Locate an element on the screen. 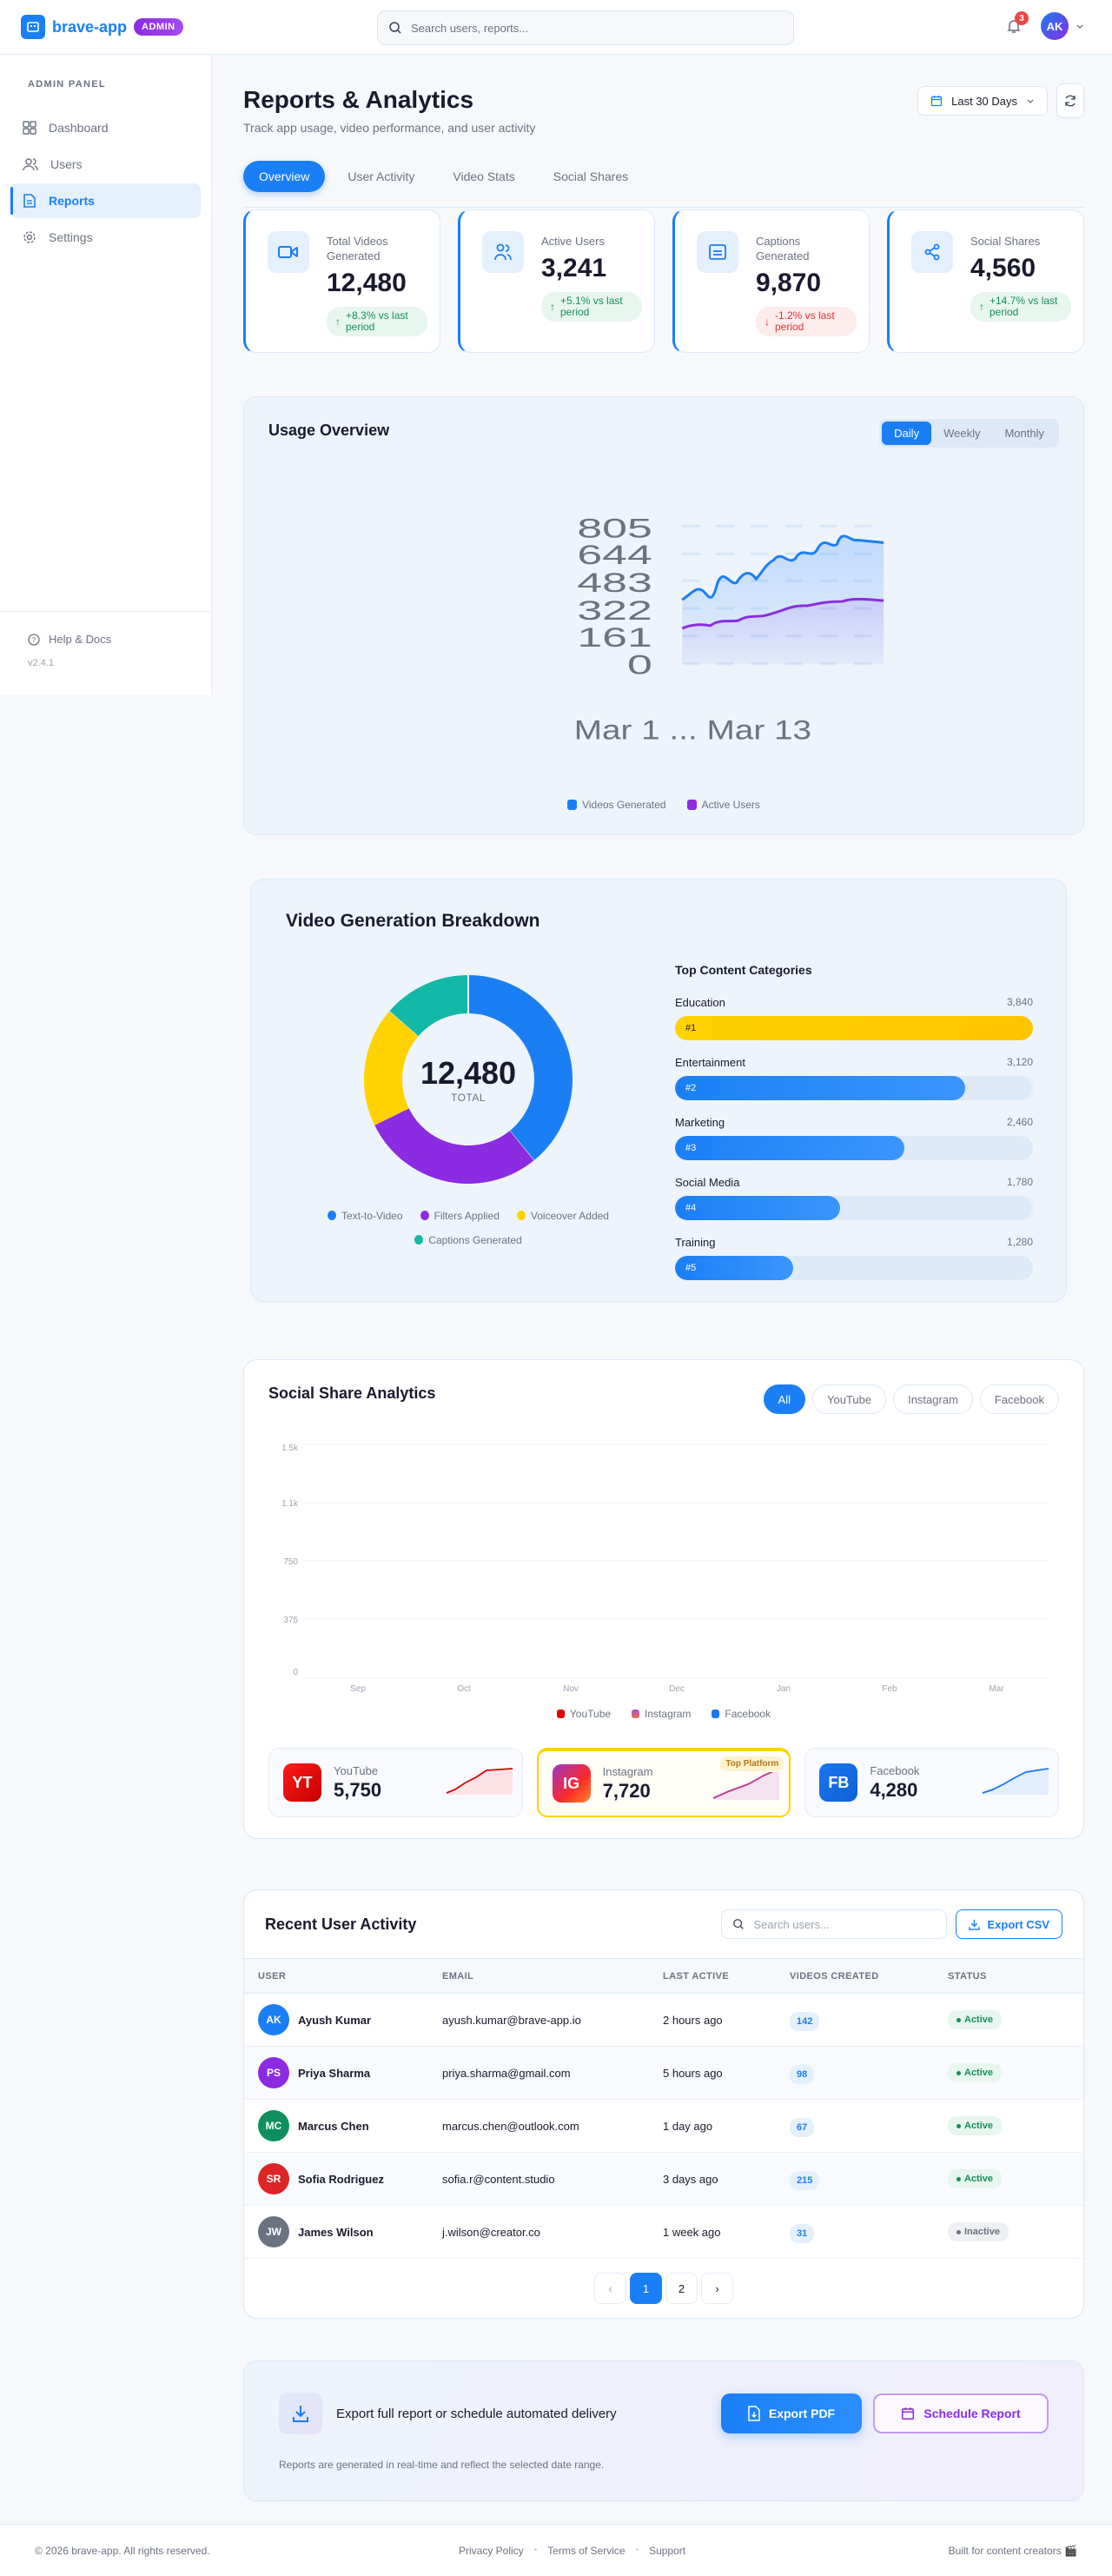 The width and height of the screenshot is (1112, 2576). gear-icon is located at coordinates (30, 237).